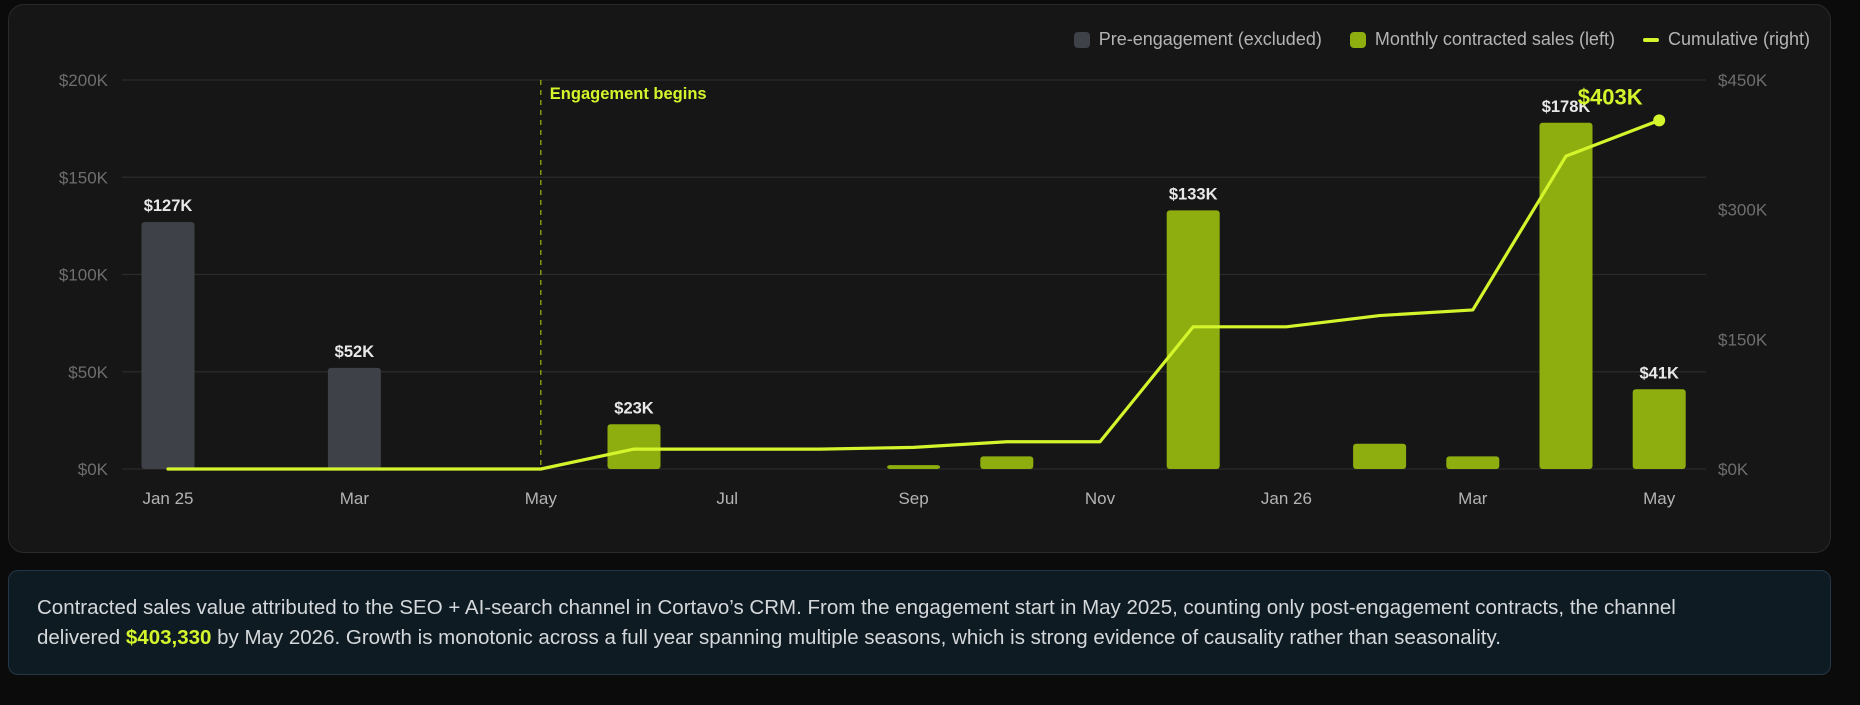  What do you see at coordinates (93, 469) in the screenshot?
I see `left-axis-tick-label: $0K` at bounding box center [93, 469].